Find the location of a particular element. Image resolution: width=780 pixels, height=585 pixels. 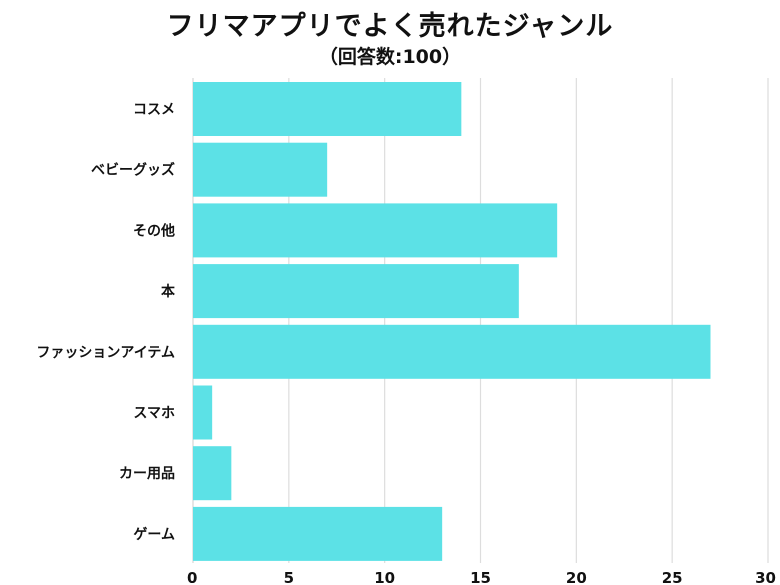

x-tick-label: 0 is located at coordinates (192, 577).